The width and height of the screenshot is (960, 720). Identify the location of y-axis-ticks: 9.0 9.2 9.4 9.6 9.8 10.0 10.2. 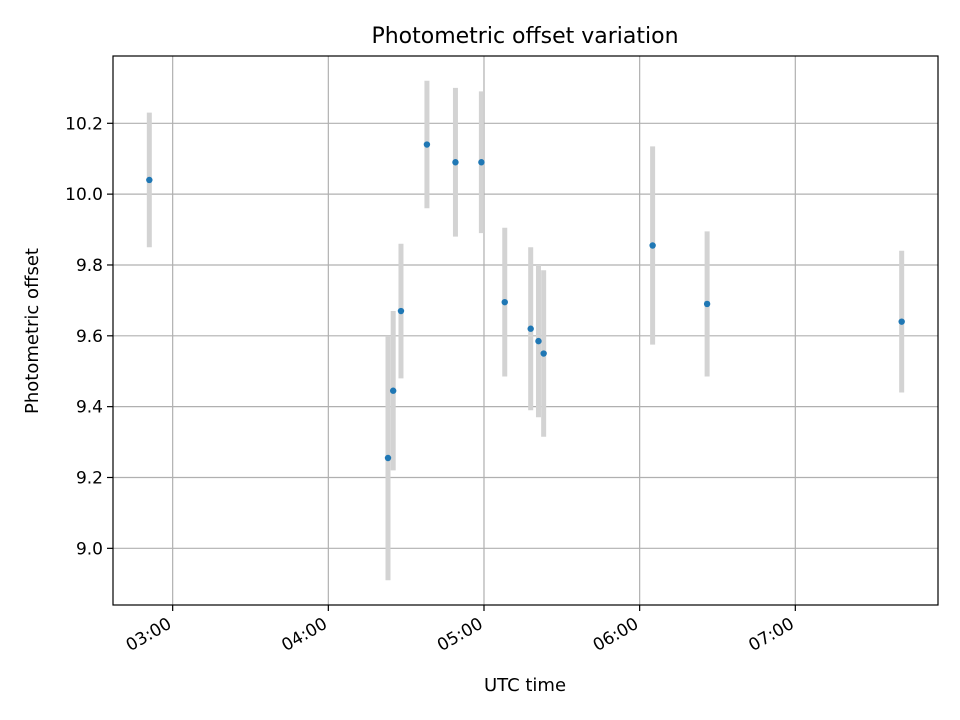
(89, 336).